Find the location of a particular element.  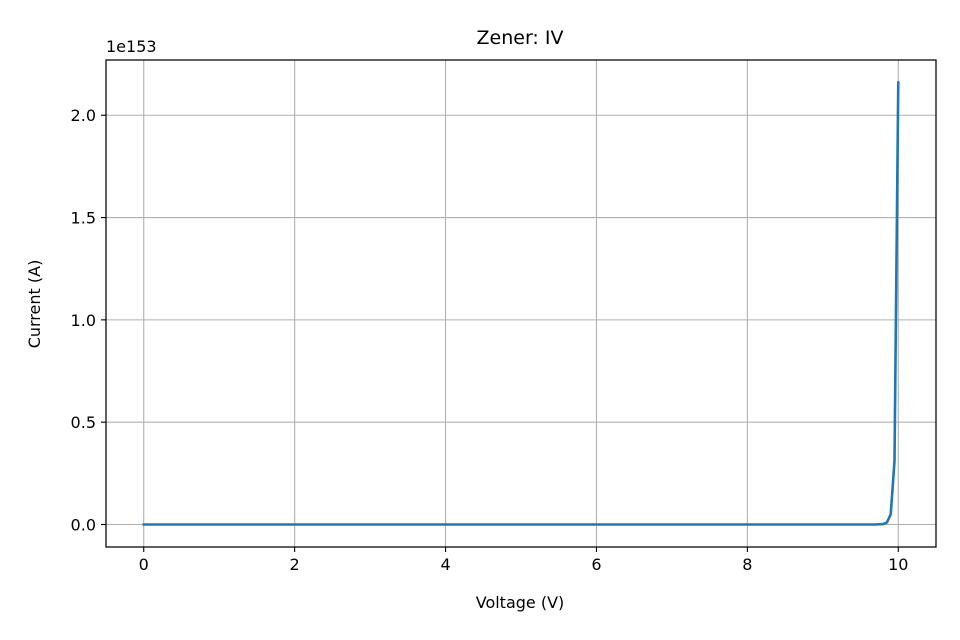

y-tick-label: 0.0 is located at coordinates (83, 524).